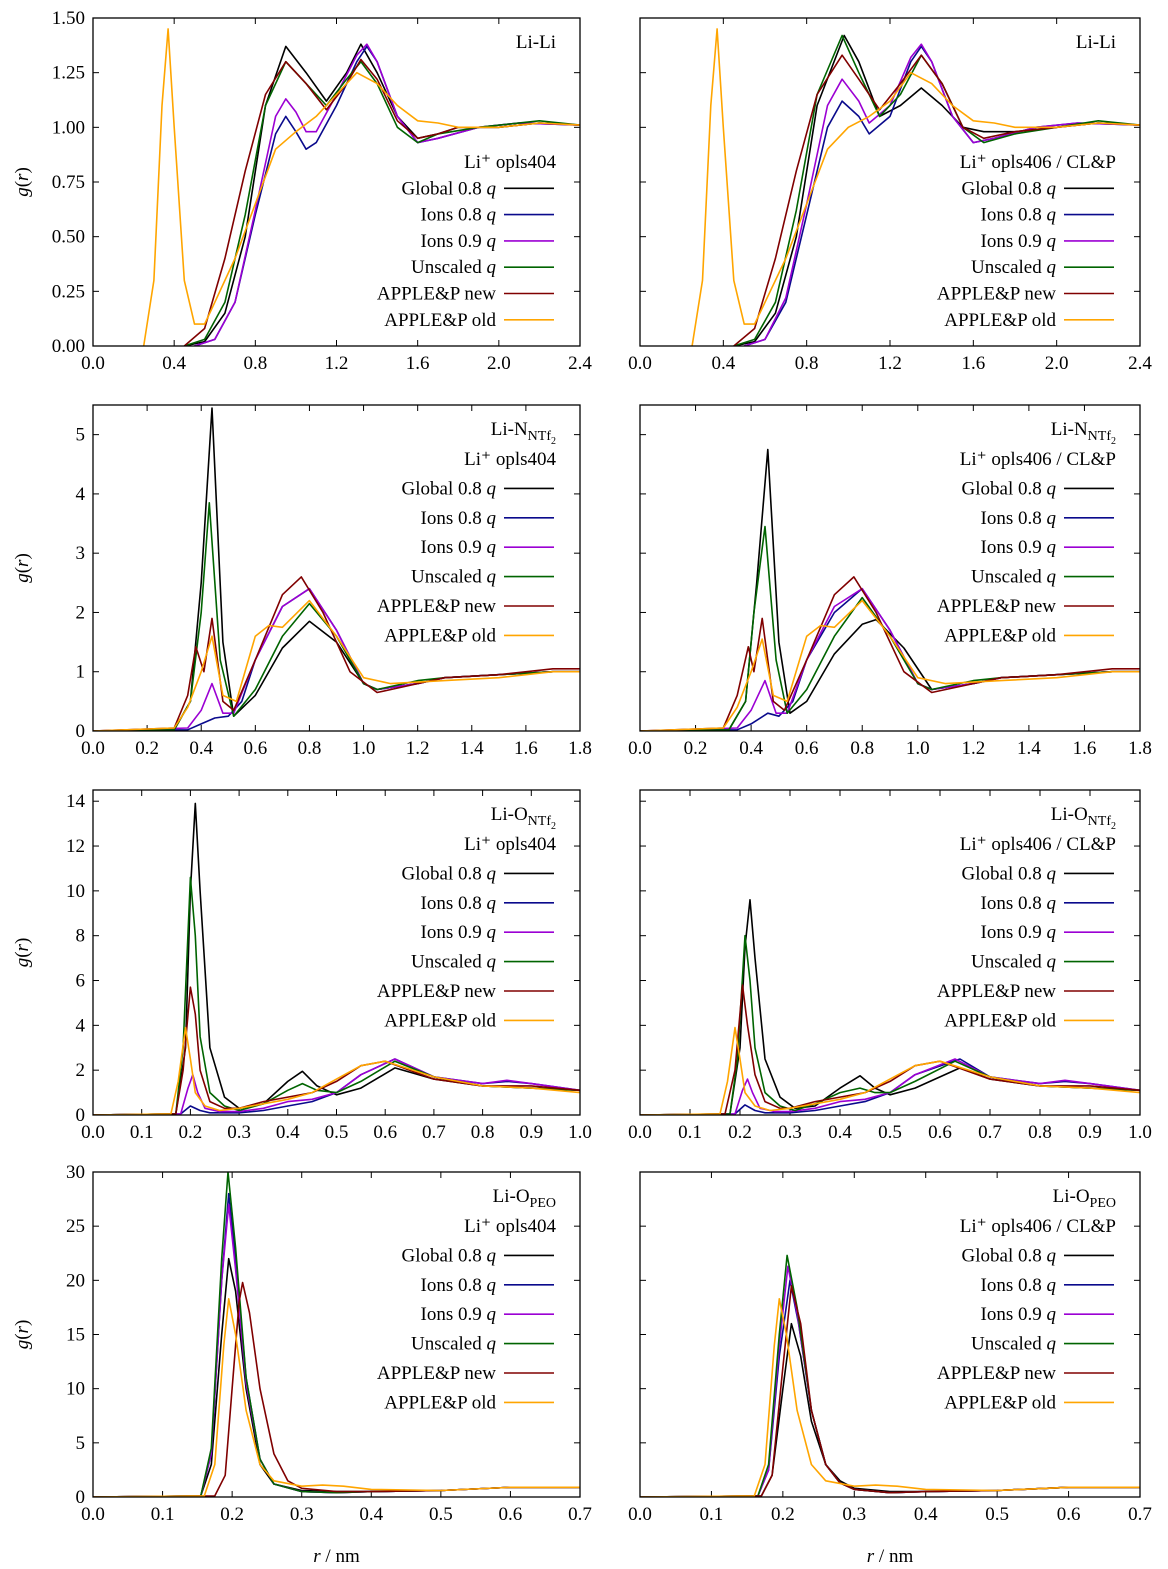 Image resolution: width=1168 pixels, height=1569 pixels. I want to click on legend-text: Ions 0.9, so click(454, 547).